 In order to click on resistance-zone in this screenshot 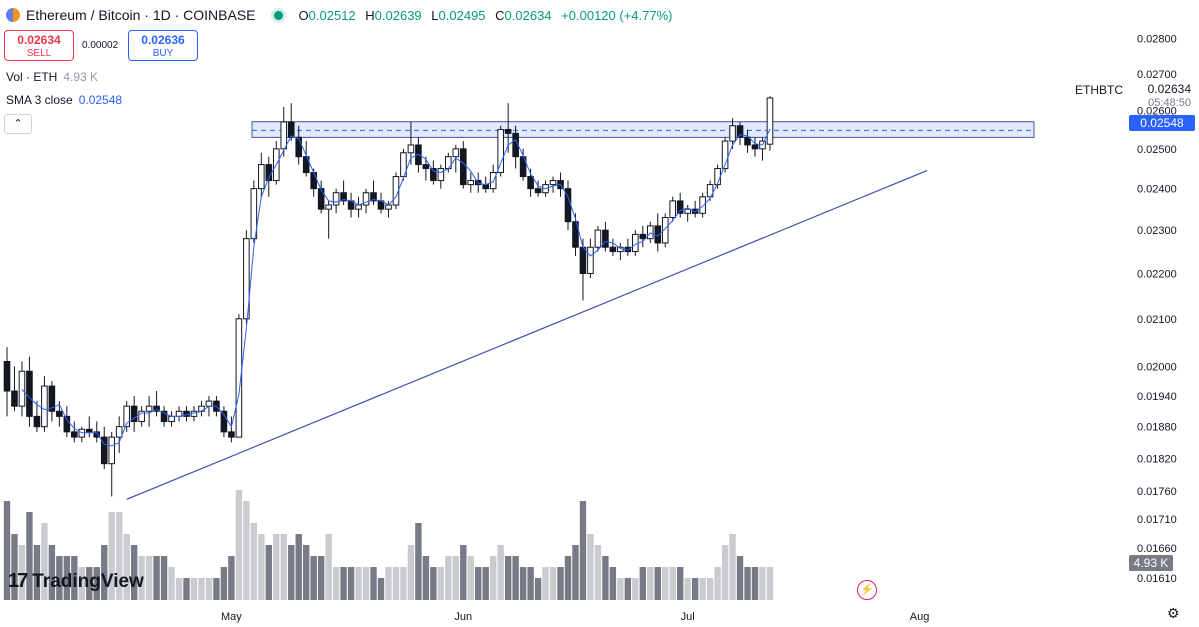, I will do `click(643, 129)`.